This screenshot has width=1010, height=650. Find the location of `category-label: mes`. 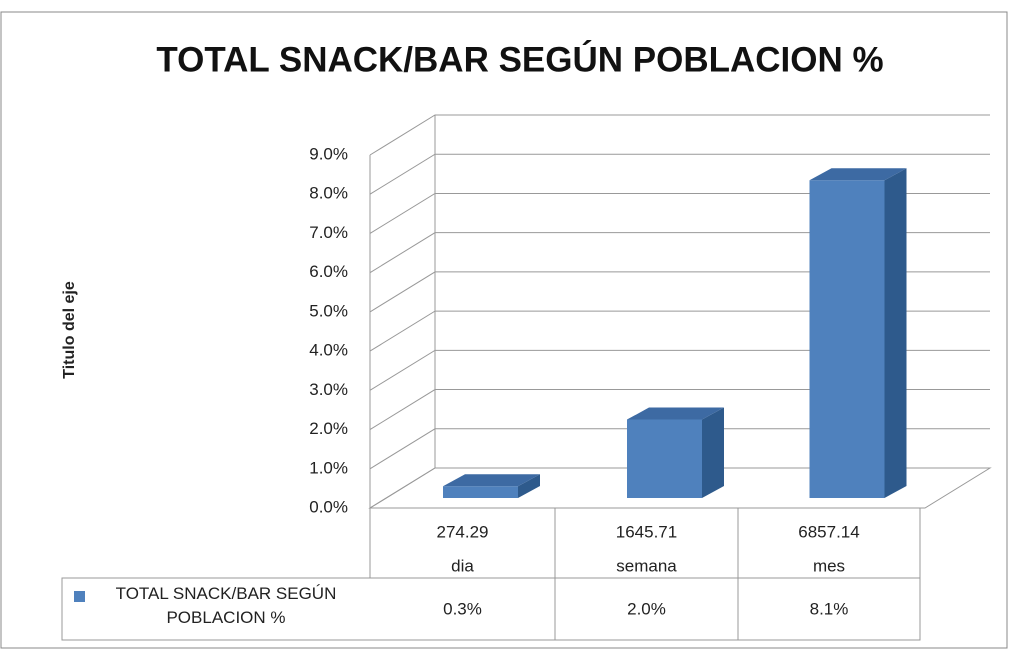

category-label: mes is located at coordinates (829, 565).